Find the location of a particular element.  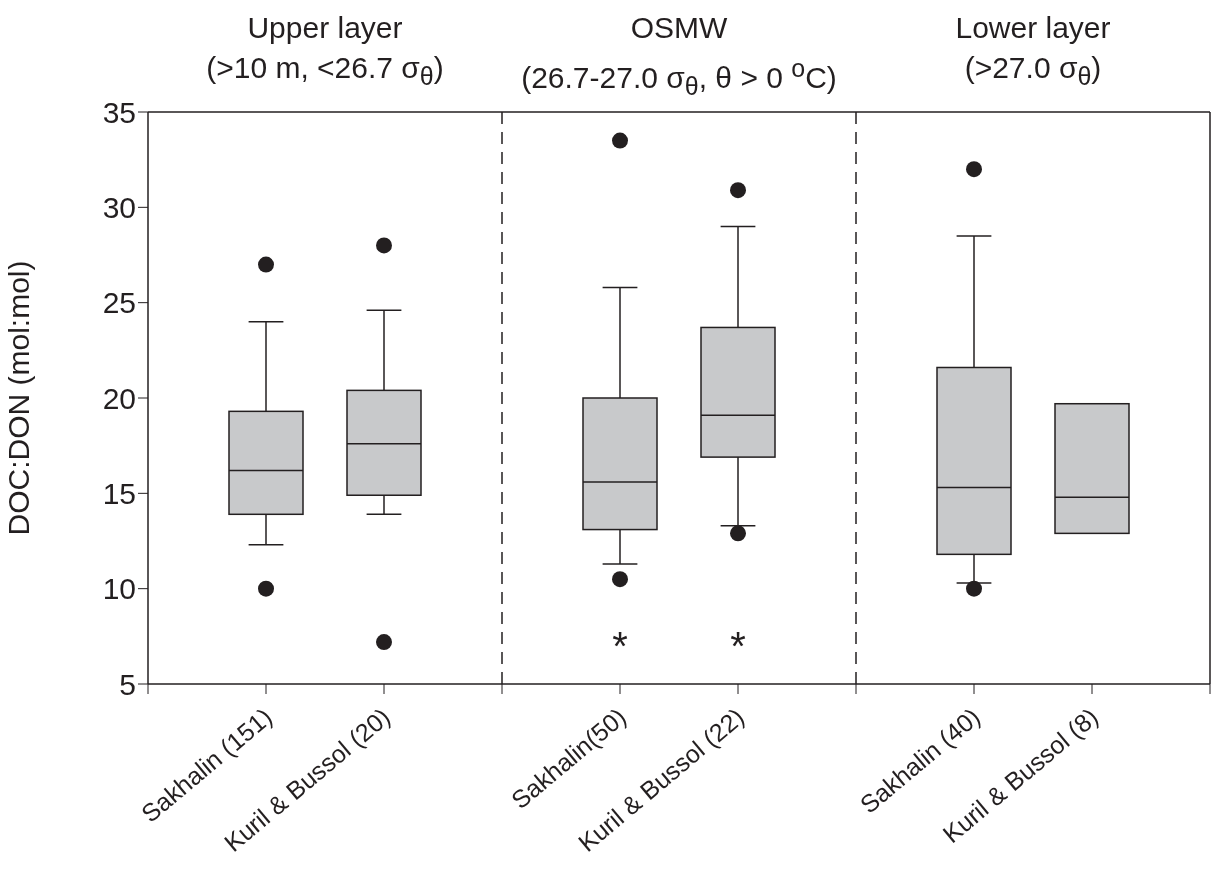

y-tick-label: 10 is located at coordinates (119, 589).